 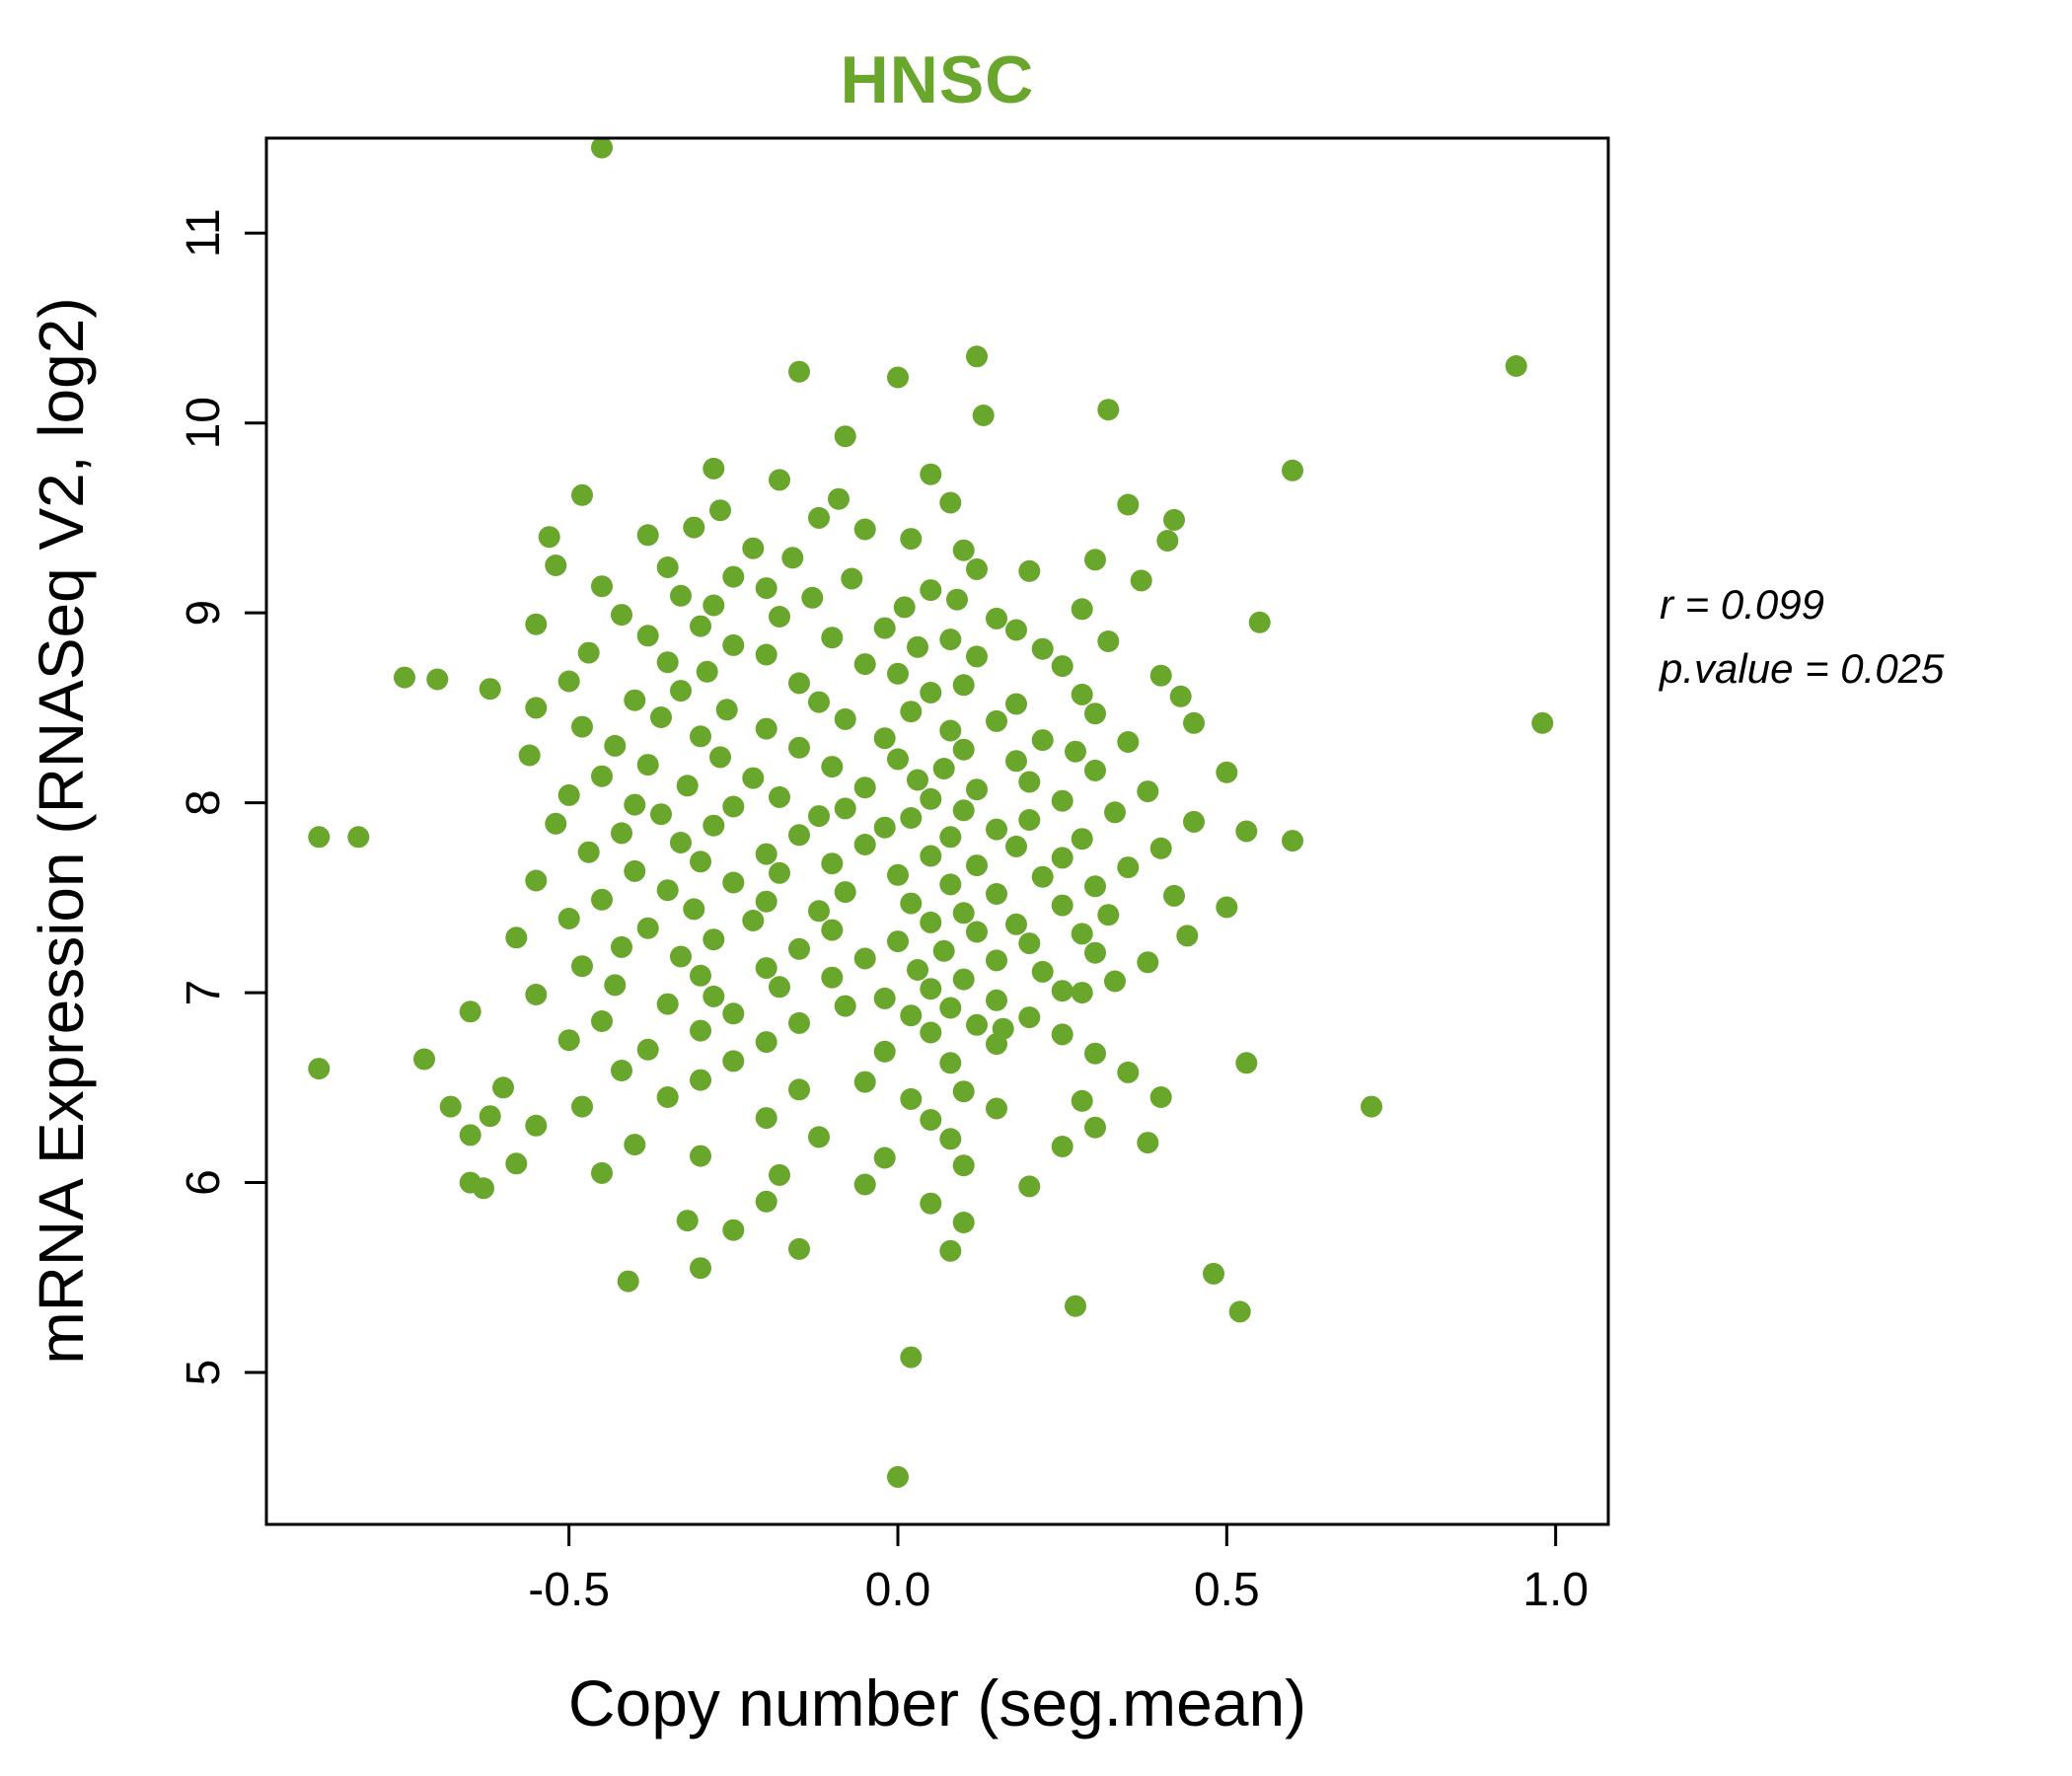 I want to click on x-tick-label: 0.0, so click(x=898, y=1590).